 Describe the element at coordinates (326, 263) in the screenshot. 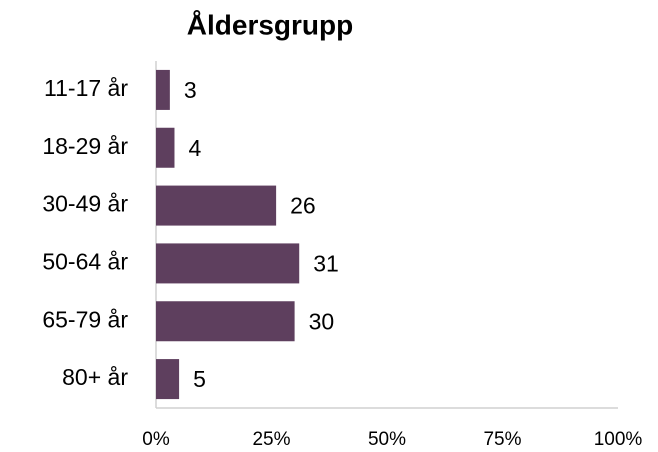

I see `data-label: 31` at that location.